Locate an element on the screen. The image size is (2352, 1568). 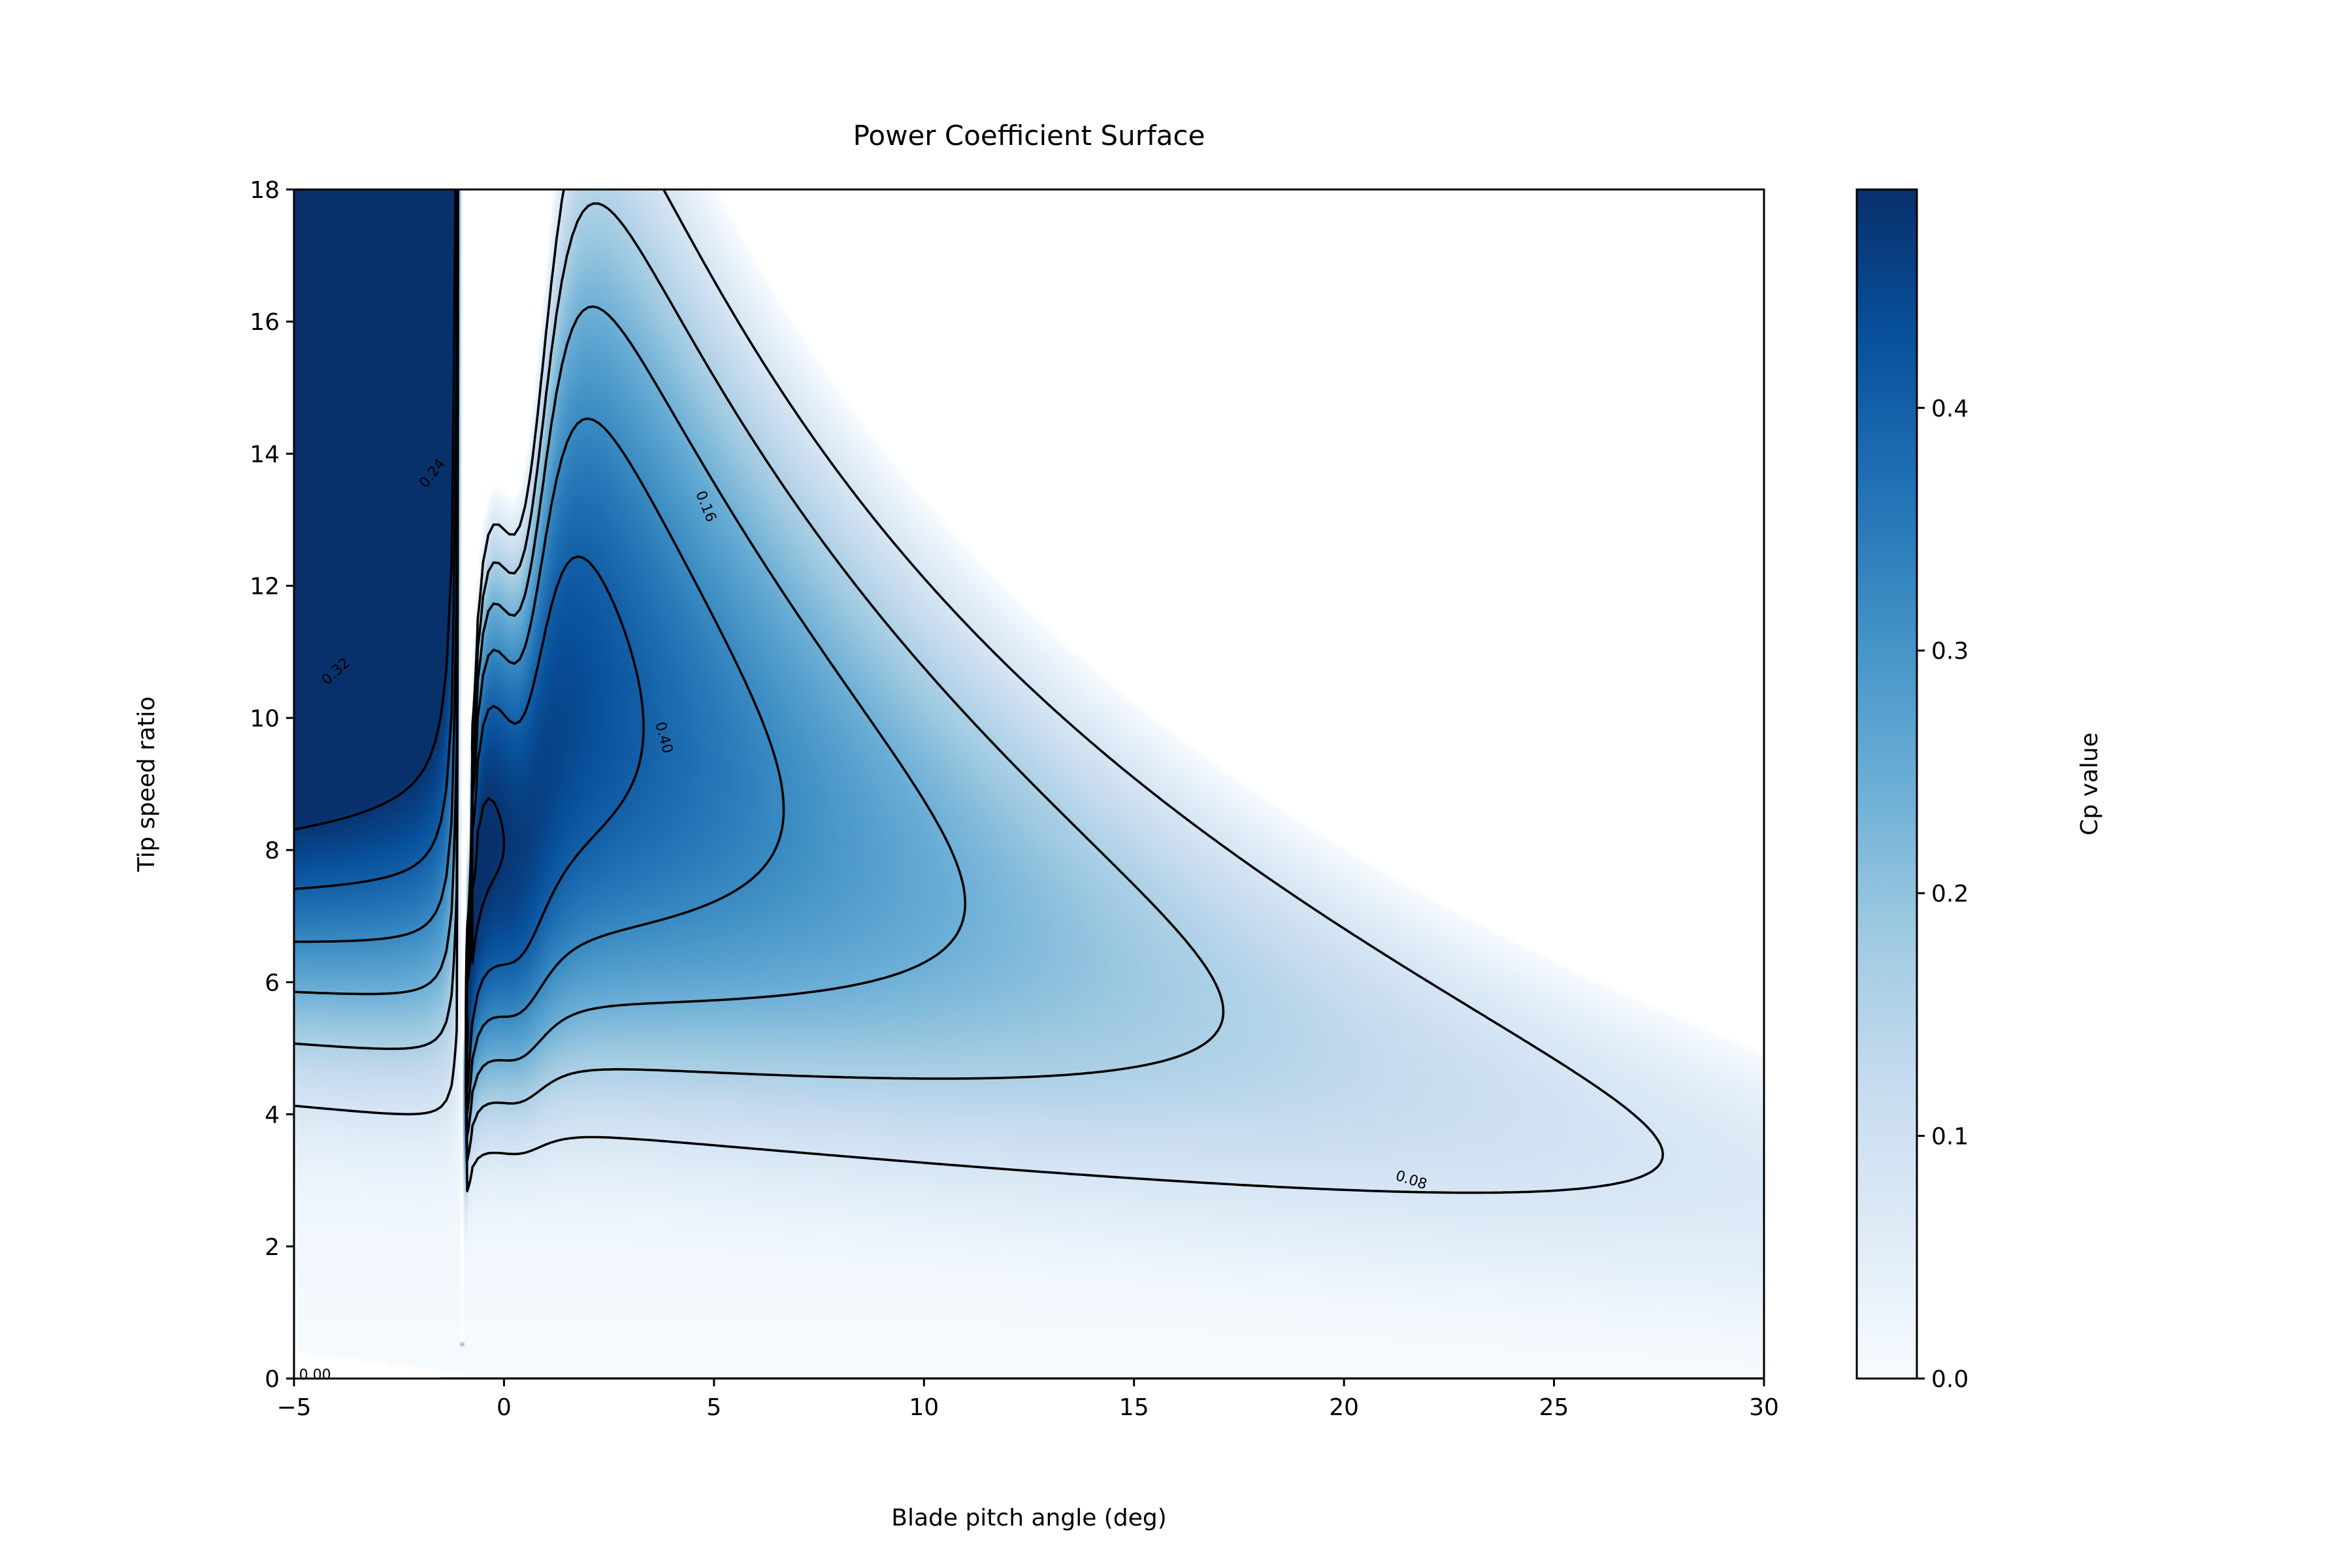
contour-line-0.40 is located at coordinates (469, 639).